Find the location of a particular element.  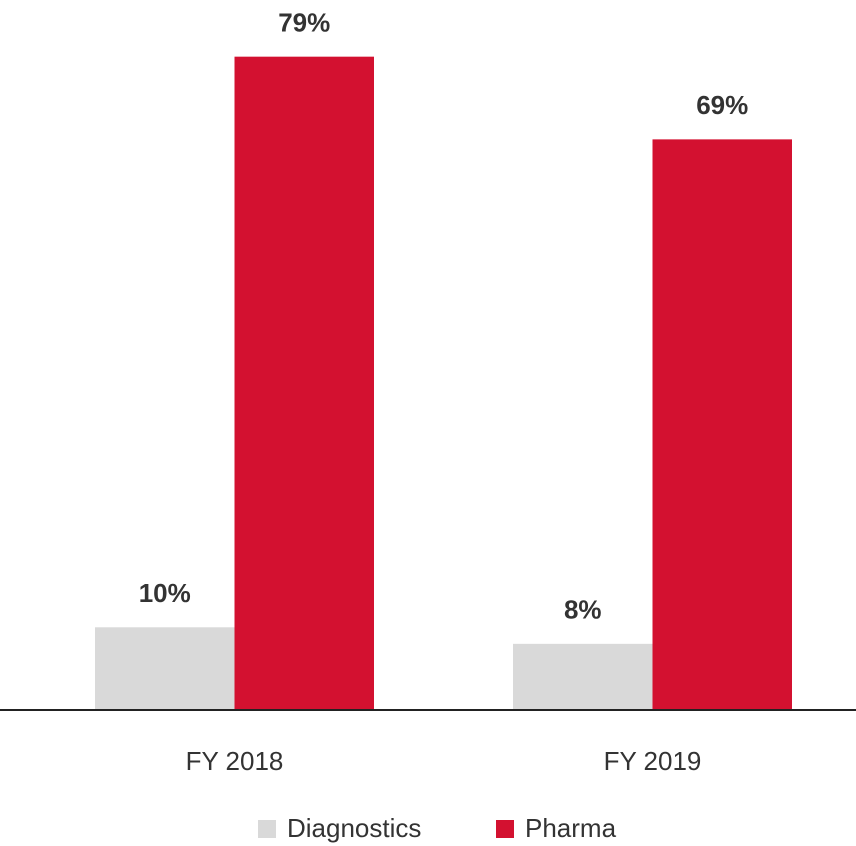

value-label: 8% is located at coordinates (583, 610).